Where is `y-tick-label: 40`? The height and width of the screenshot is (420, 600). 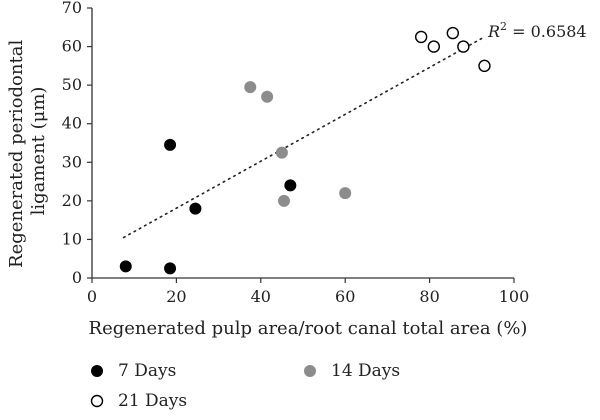
y-tick-label: 40 is located at coordinates (72, 123).